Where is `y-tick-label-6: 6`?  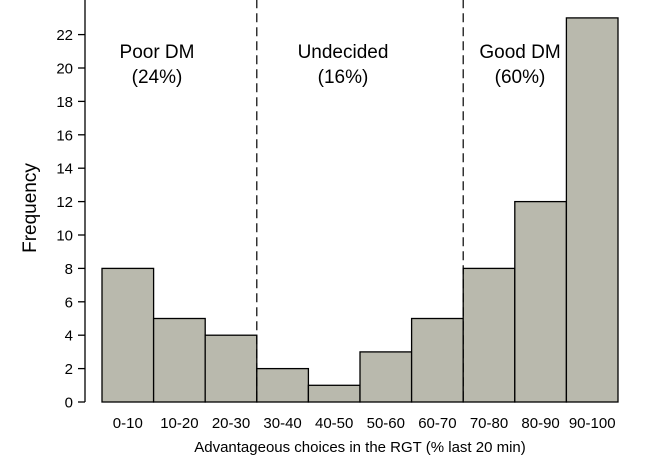
y-tick-label-6: 6 is located at coordinates (69, 302).